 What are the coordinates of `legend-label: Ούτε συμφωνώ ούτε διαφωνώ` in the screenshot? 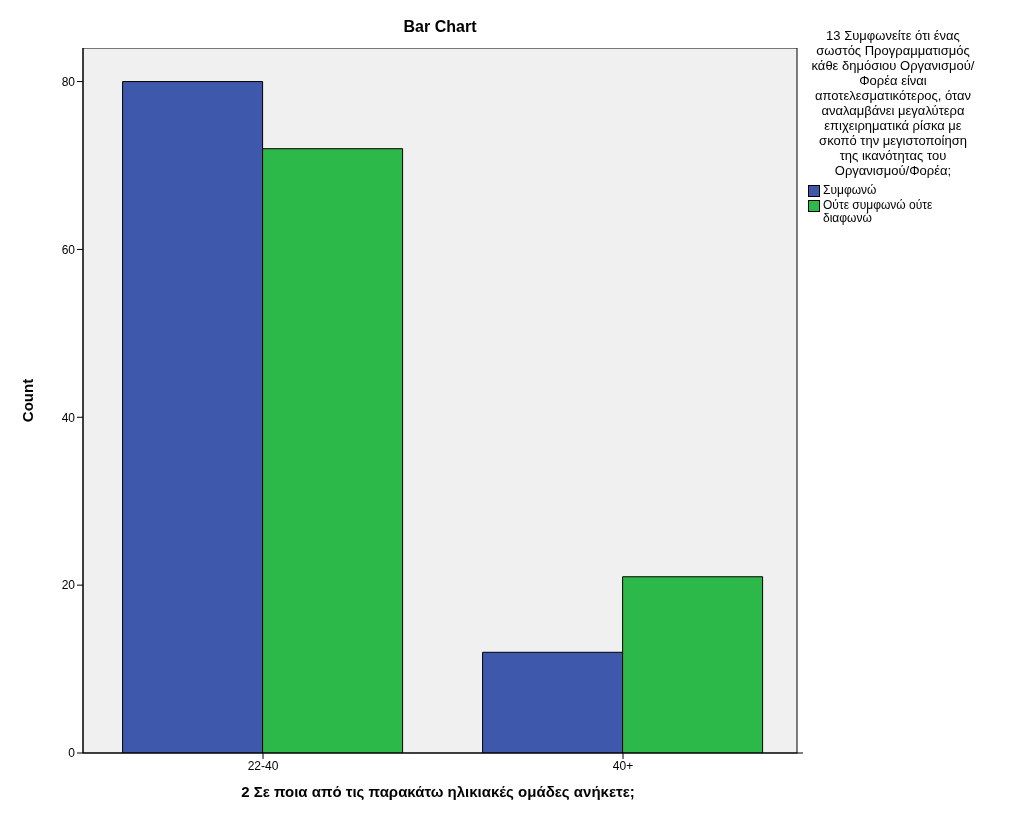 It's located at (878, 211).